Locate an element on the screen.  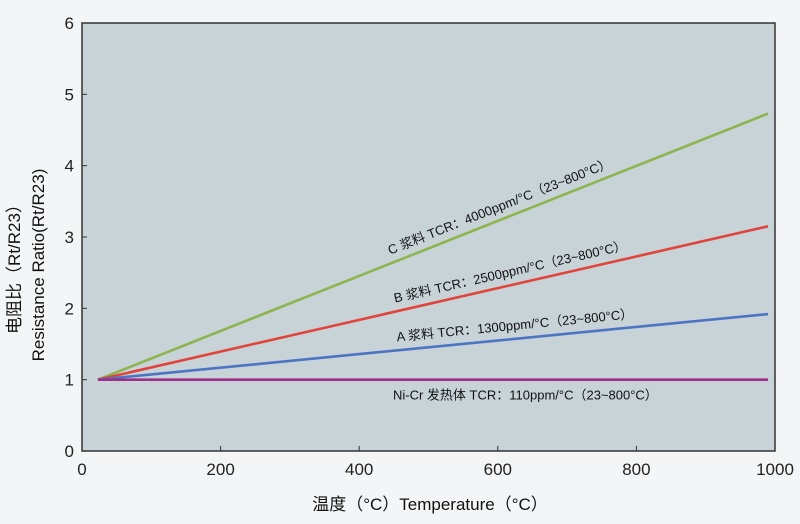
y-tick-label: 1 is located at coordinates (69, 380).